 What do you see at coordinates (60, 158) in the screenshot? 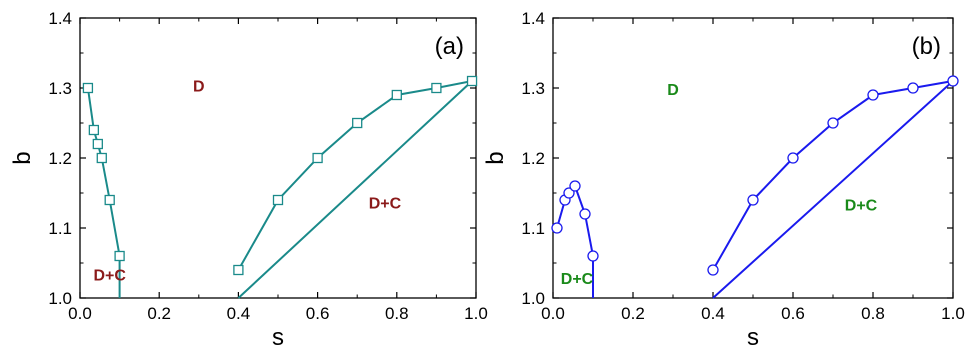
I see `panel-a-y-tick-label: 1.2` at bounding box center [60, 158].